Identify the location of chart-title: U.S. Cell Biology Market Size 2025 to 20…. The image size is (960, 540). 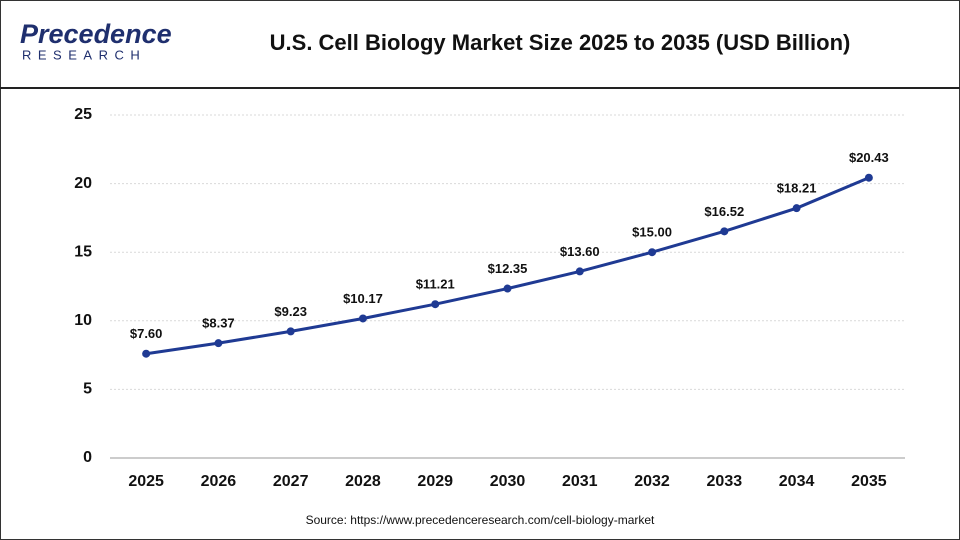
(560, 42).